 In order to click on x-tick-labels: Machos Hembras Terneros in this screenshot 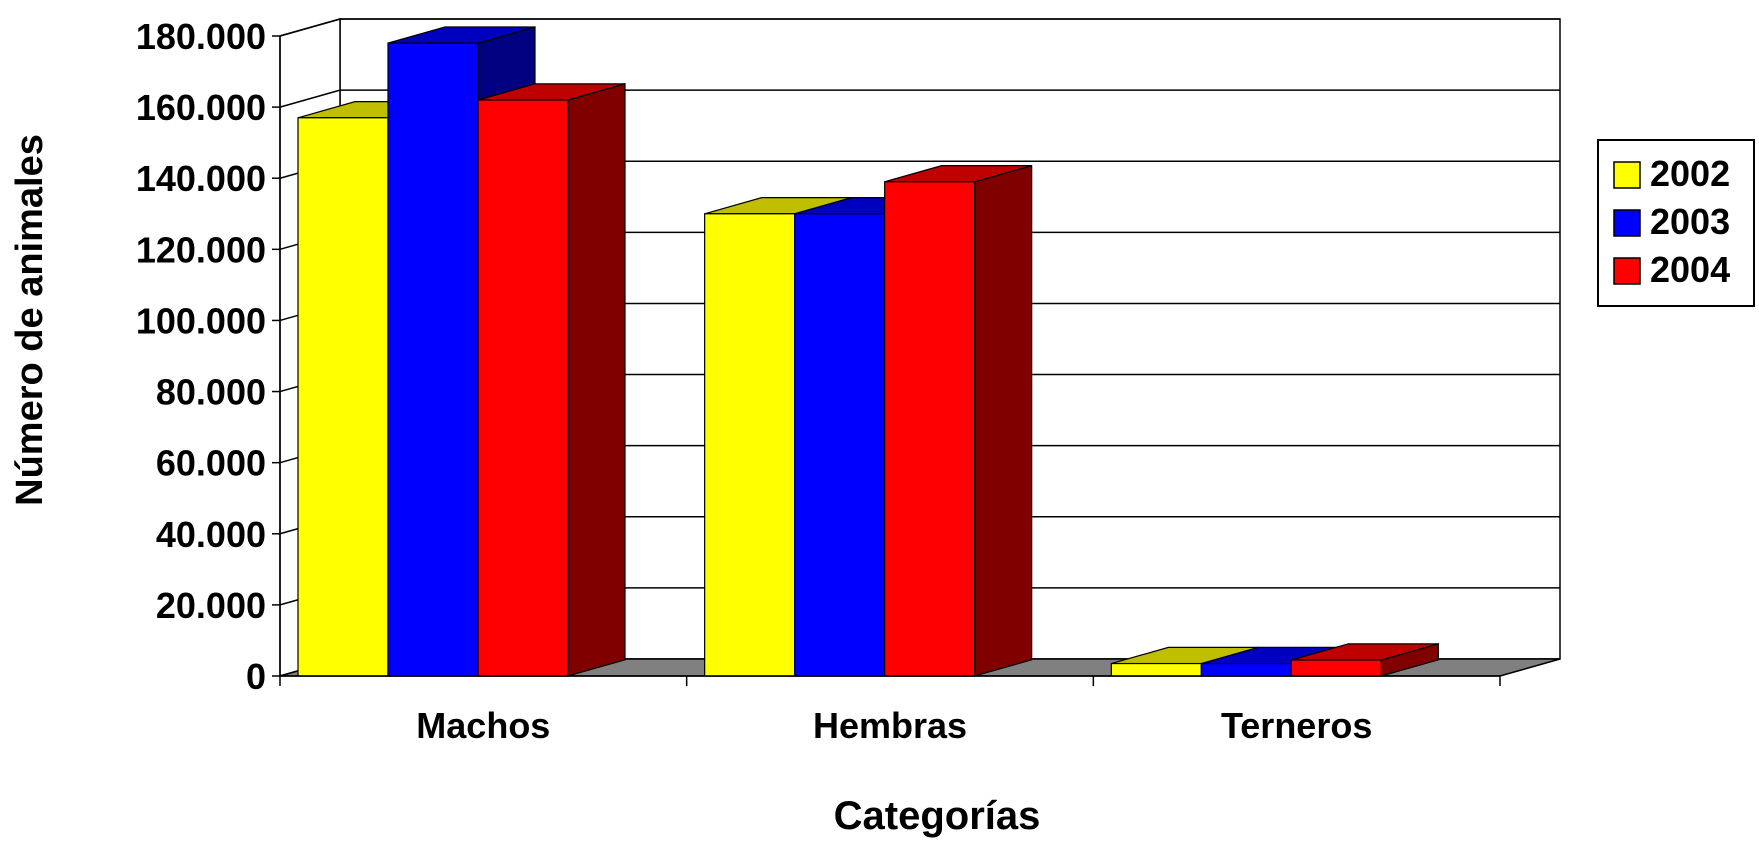, I will do `click(894, 725)`.